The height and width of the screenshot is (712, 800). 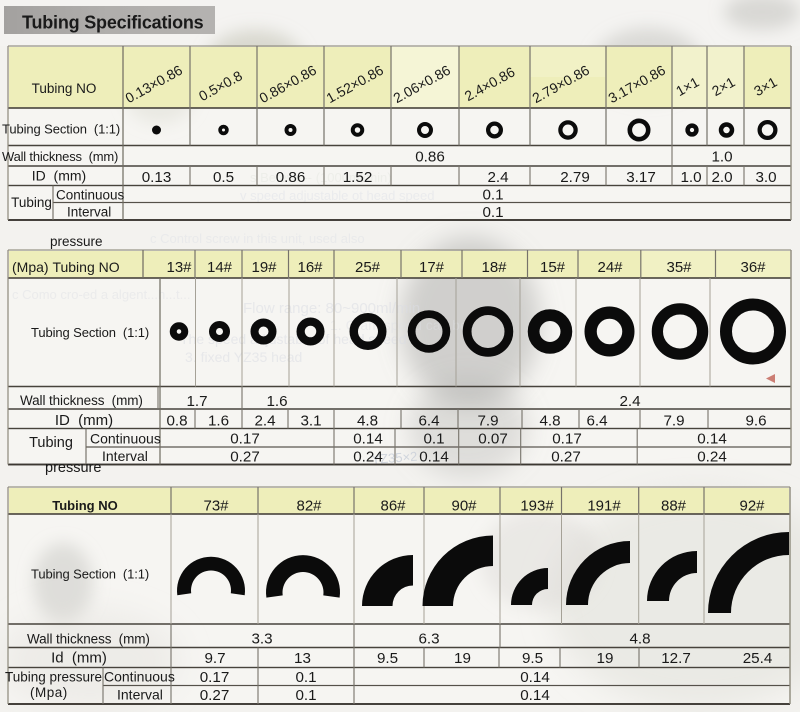 I want to click on svg-text: 13, so click(x=302, y=658).